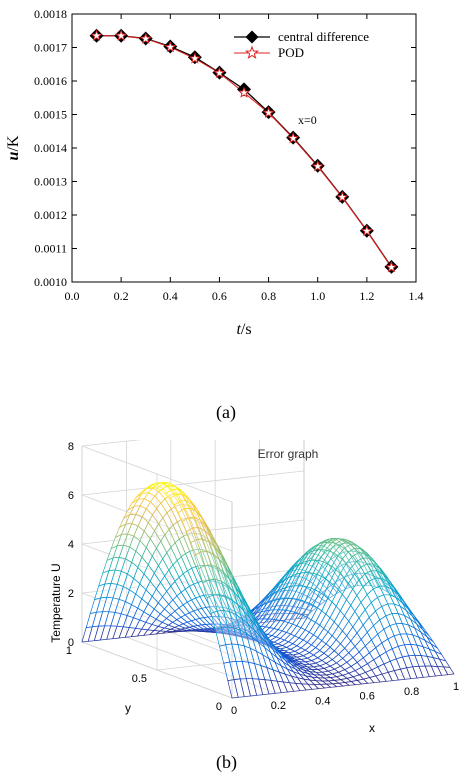 This screenshot has height=784, width=474. I want to click on y-axis-label: u/K, so click(13, 147).